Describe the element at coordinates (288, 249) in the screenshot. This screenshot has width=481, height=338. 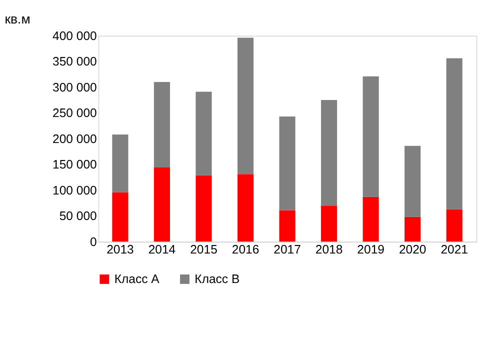
I see `x-tick-label: 2017` at that location.